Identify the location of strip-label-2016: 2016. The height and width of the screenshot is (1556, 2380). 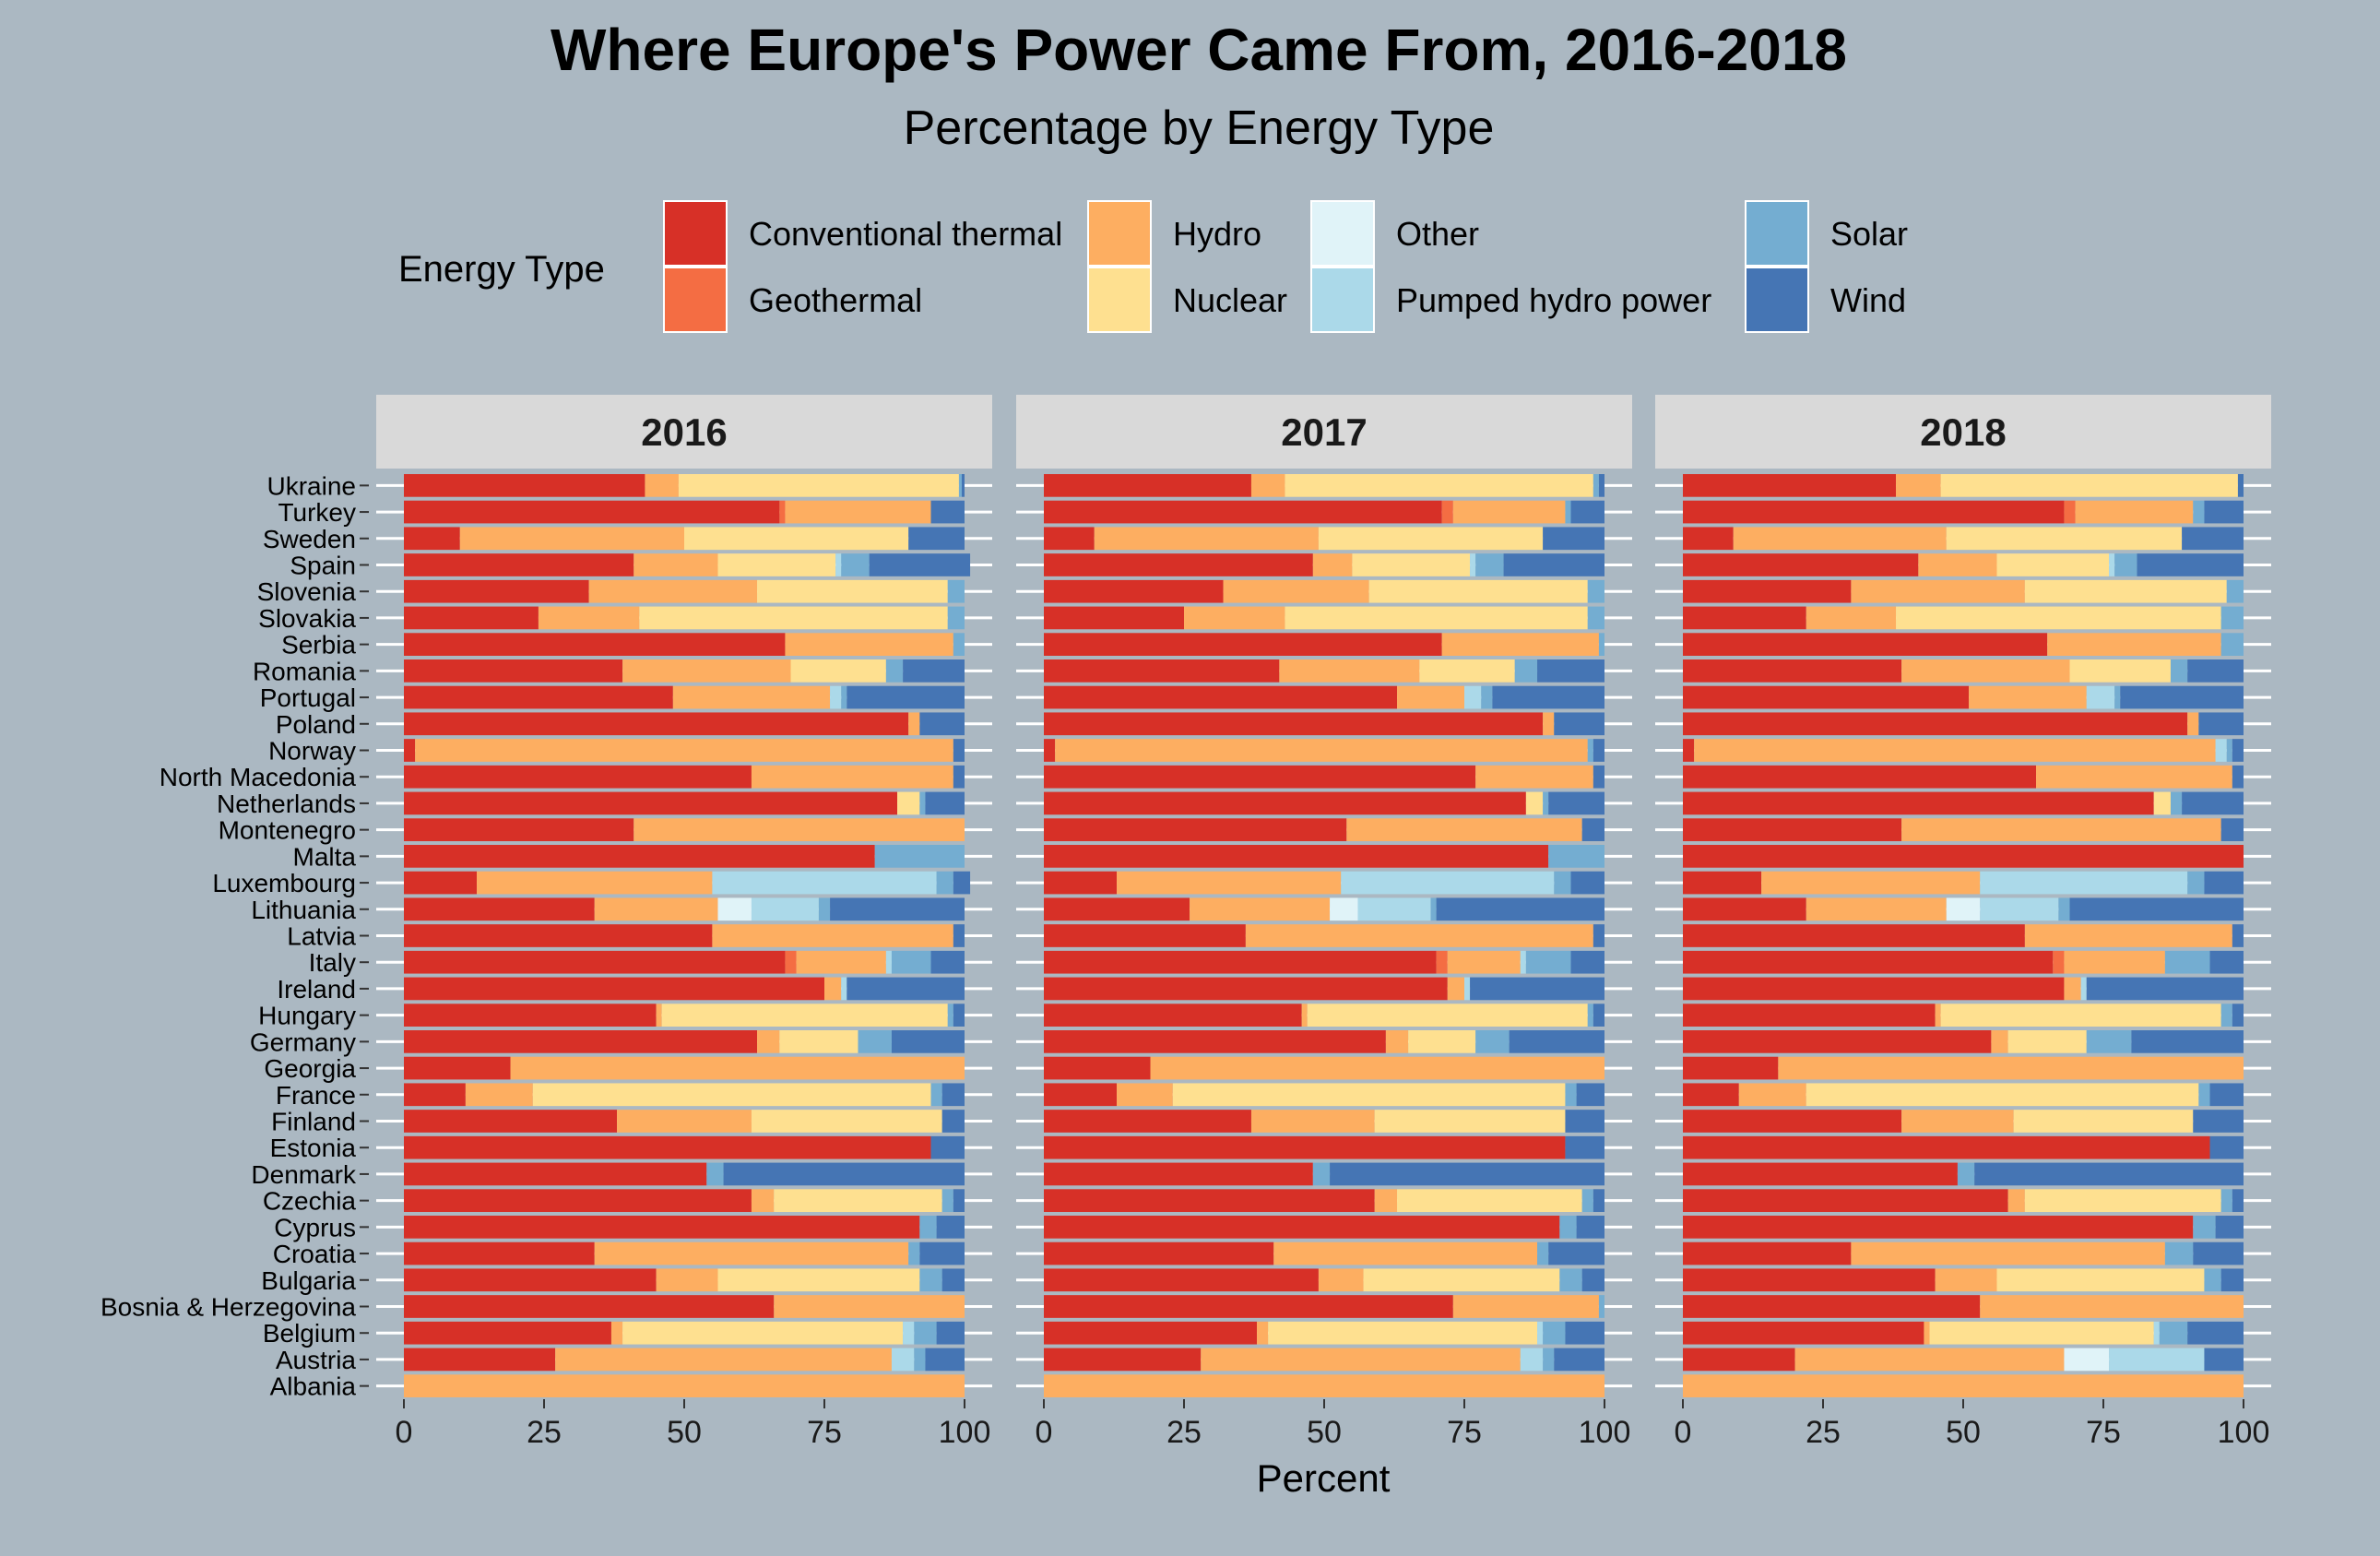
(684, 432).